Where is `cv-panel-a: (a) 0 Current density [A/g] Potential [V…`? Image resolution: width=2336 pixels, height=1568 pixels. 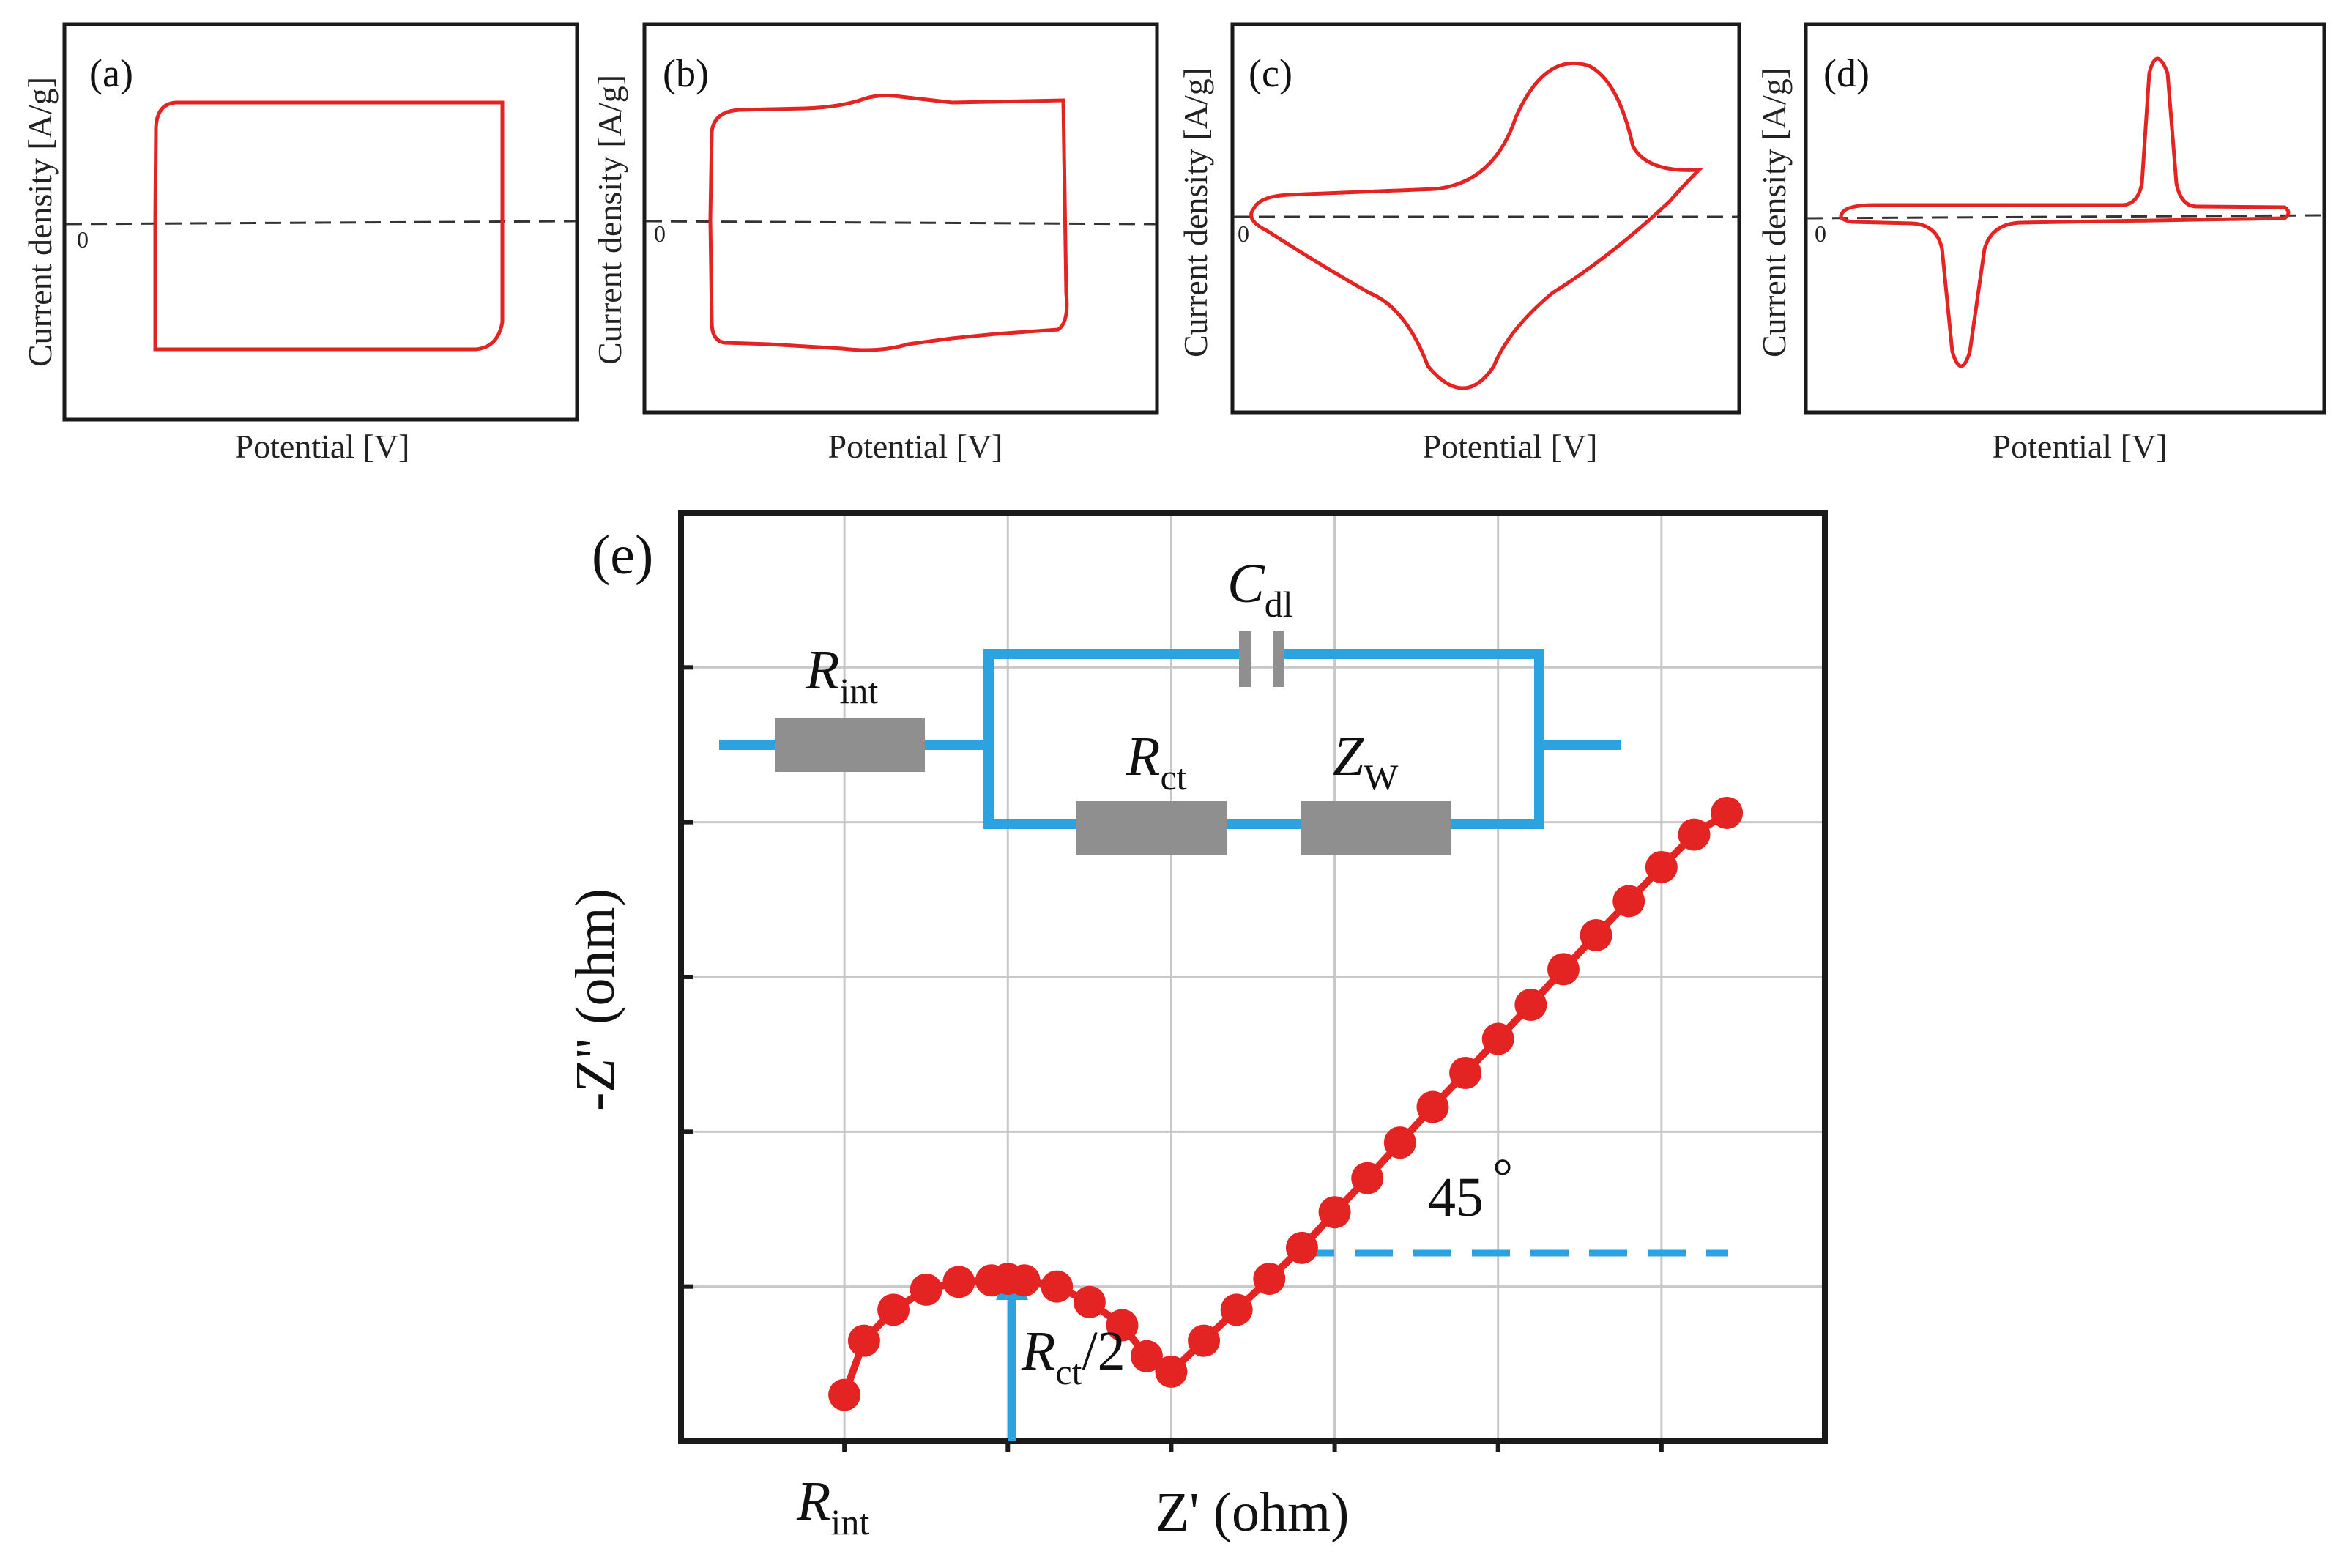 cv-panel-a: (a) 0 Current density [A/g] Potential [V… is located at coordinates (300, 243).